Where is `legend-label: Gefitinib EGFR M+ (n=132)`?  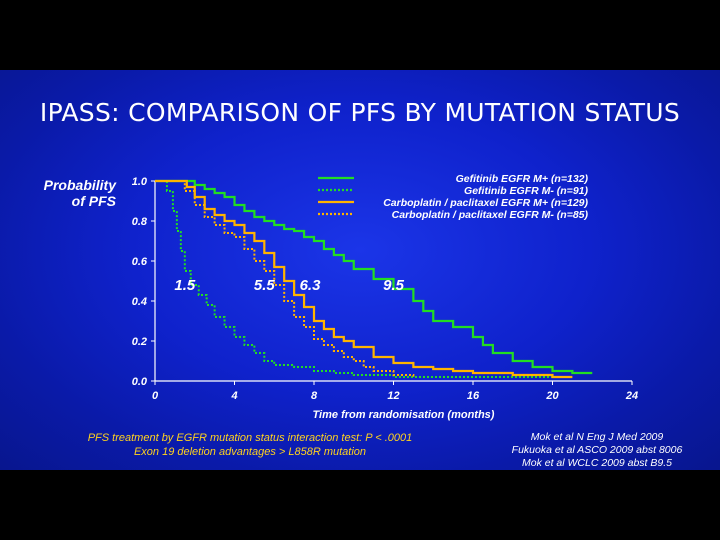 legend-label: Gefitinib EGFR M+ (n=132) is located at coordinates (522, 179).